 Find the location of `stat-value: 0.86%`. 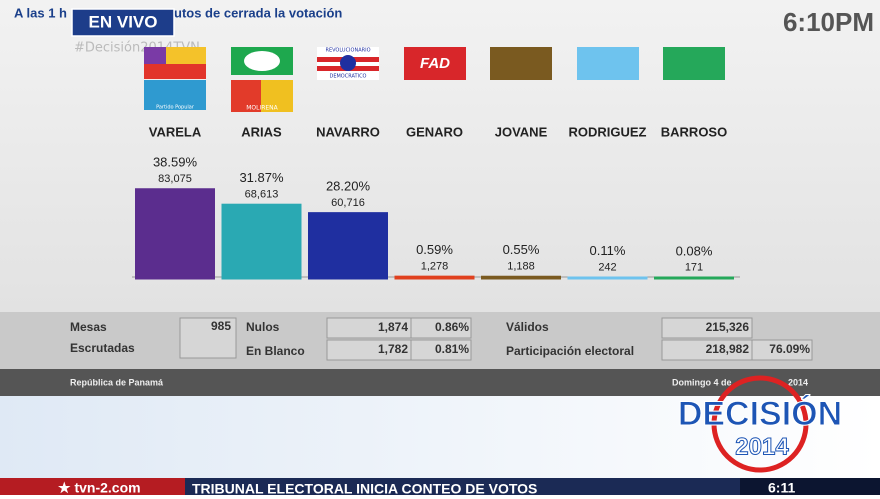

stat-value: 0.86% is located at coordinates (452, 327).